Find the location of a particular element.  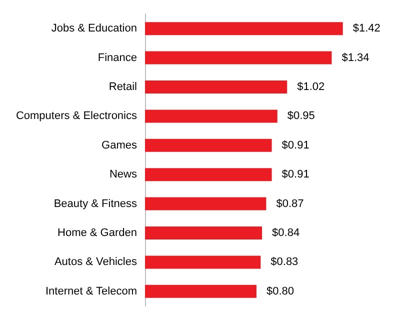

y-tick-label: Finance is located at coordinates (117, 58).